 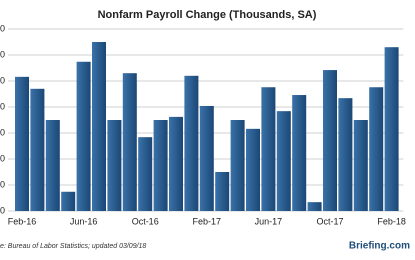 I want to click on logo: Briefing.com, so click(x=379, y=246).